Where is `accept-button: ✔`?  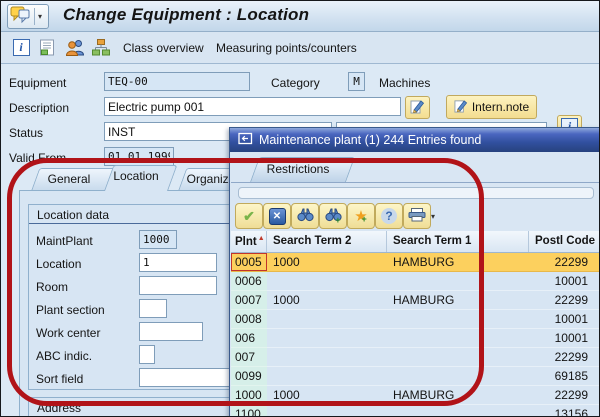
accept-button: ✔ is located at coordinates (249, 216).